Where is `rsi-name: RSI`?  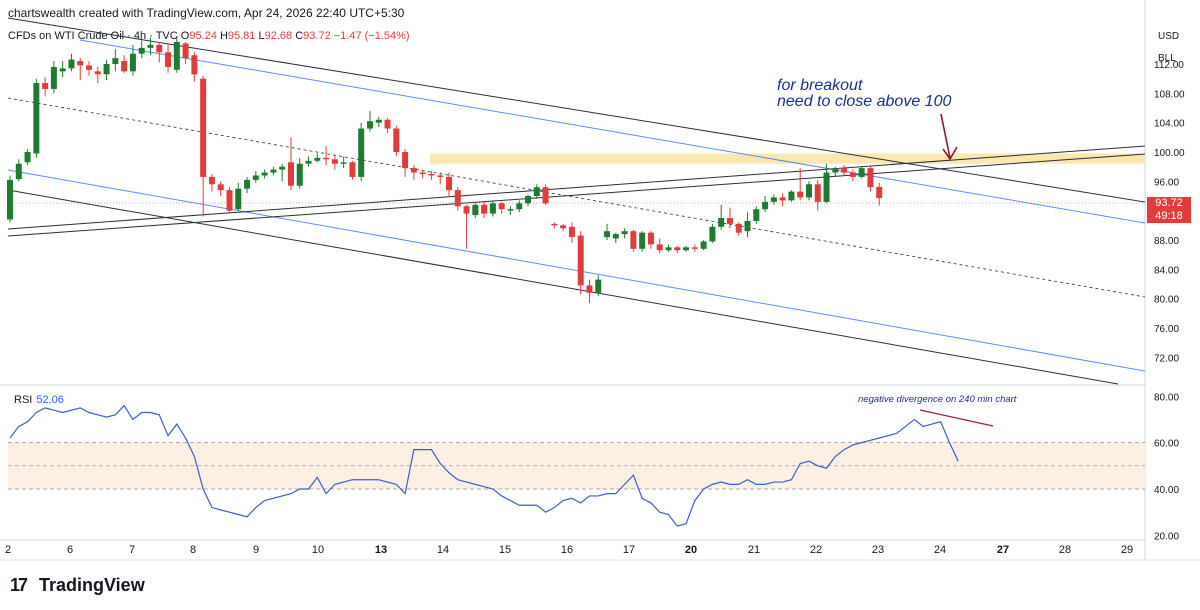
rsi-name: RSI is located at coordinates (23, 400).